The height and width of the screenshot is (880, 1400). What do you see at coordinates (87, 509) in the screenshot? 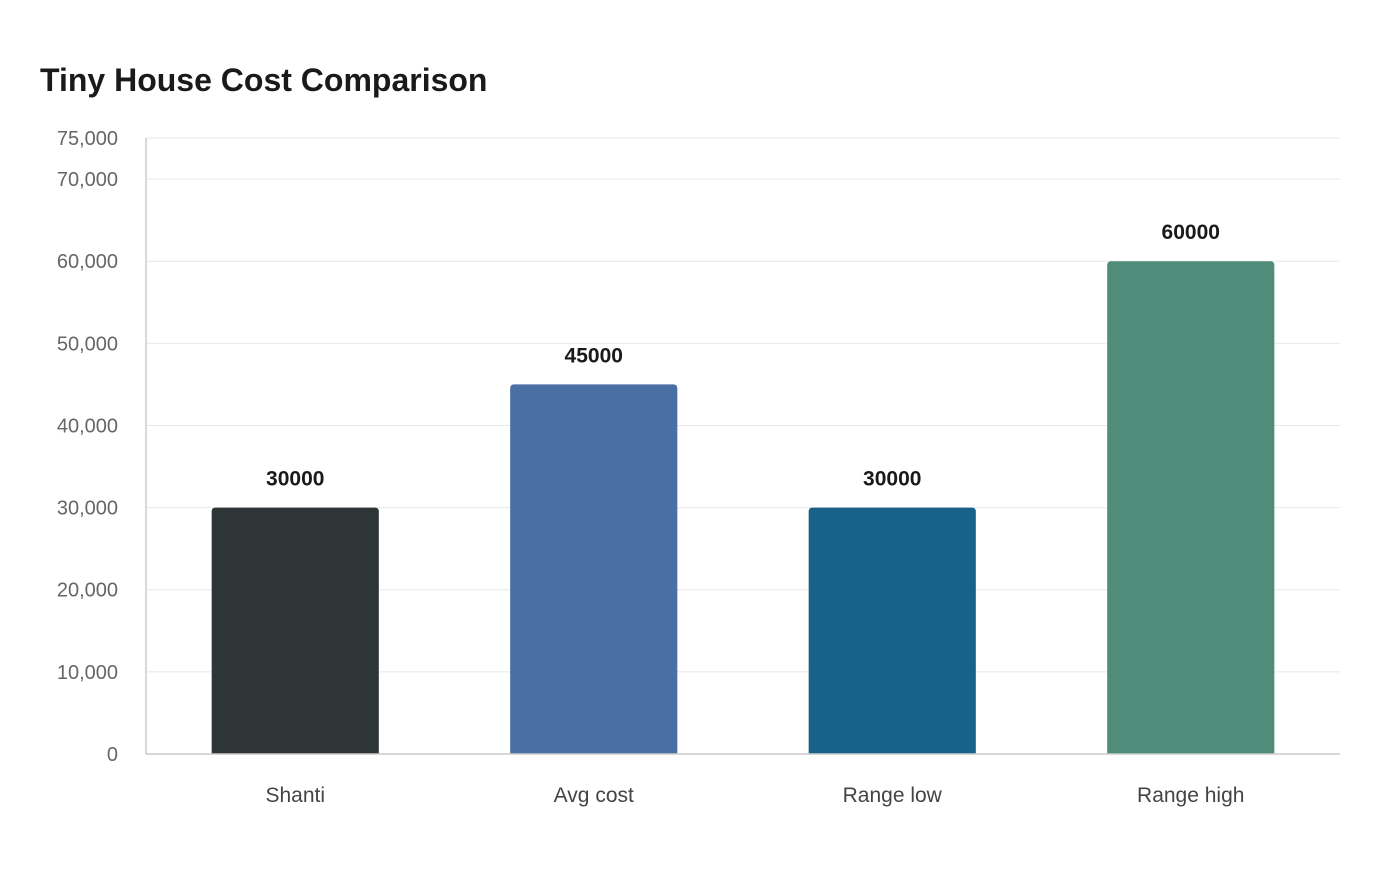
I see `y-tick-label: 30,000` at bounding box center [87, 509].